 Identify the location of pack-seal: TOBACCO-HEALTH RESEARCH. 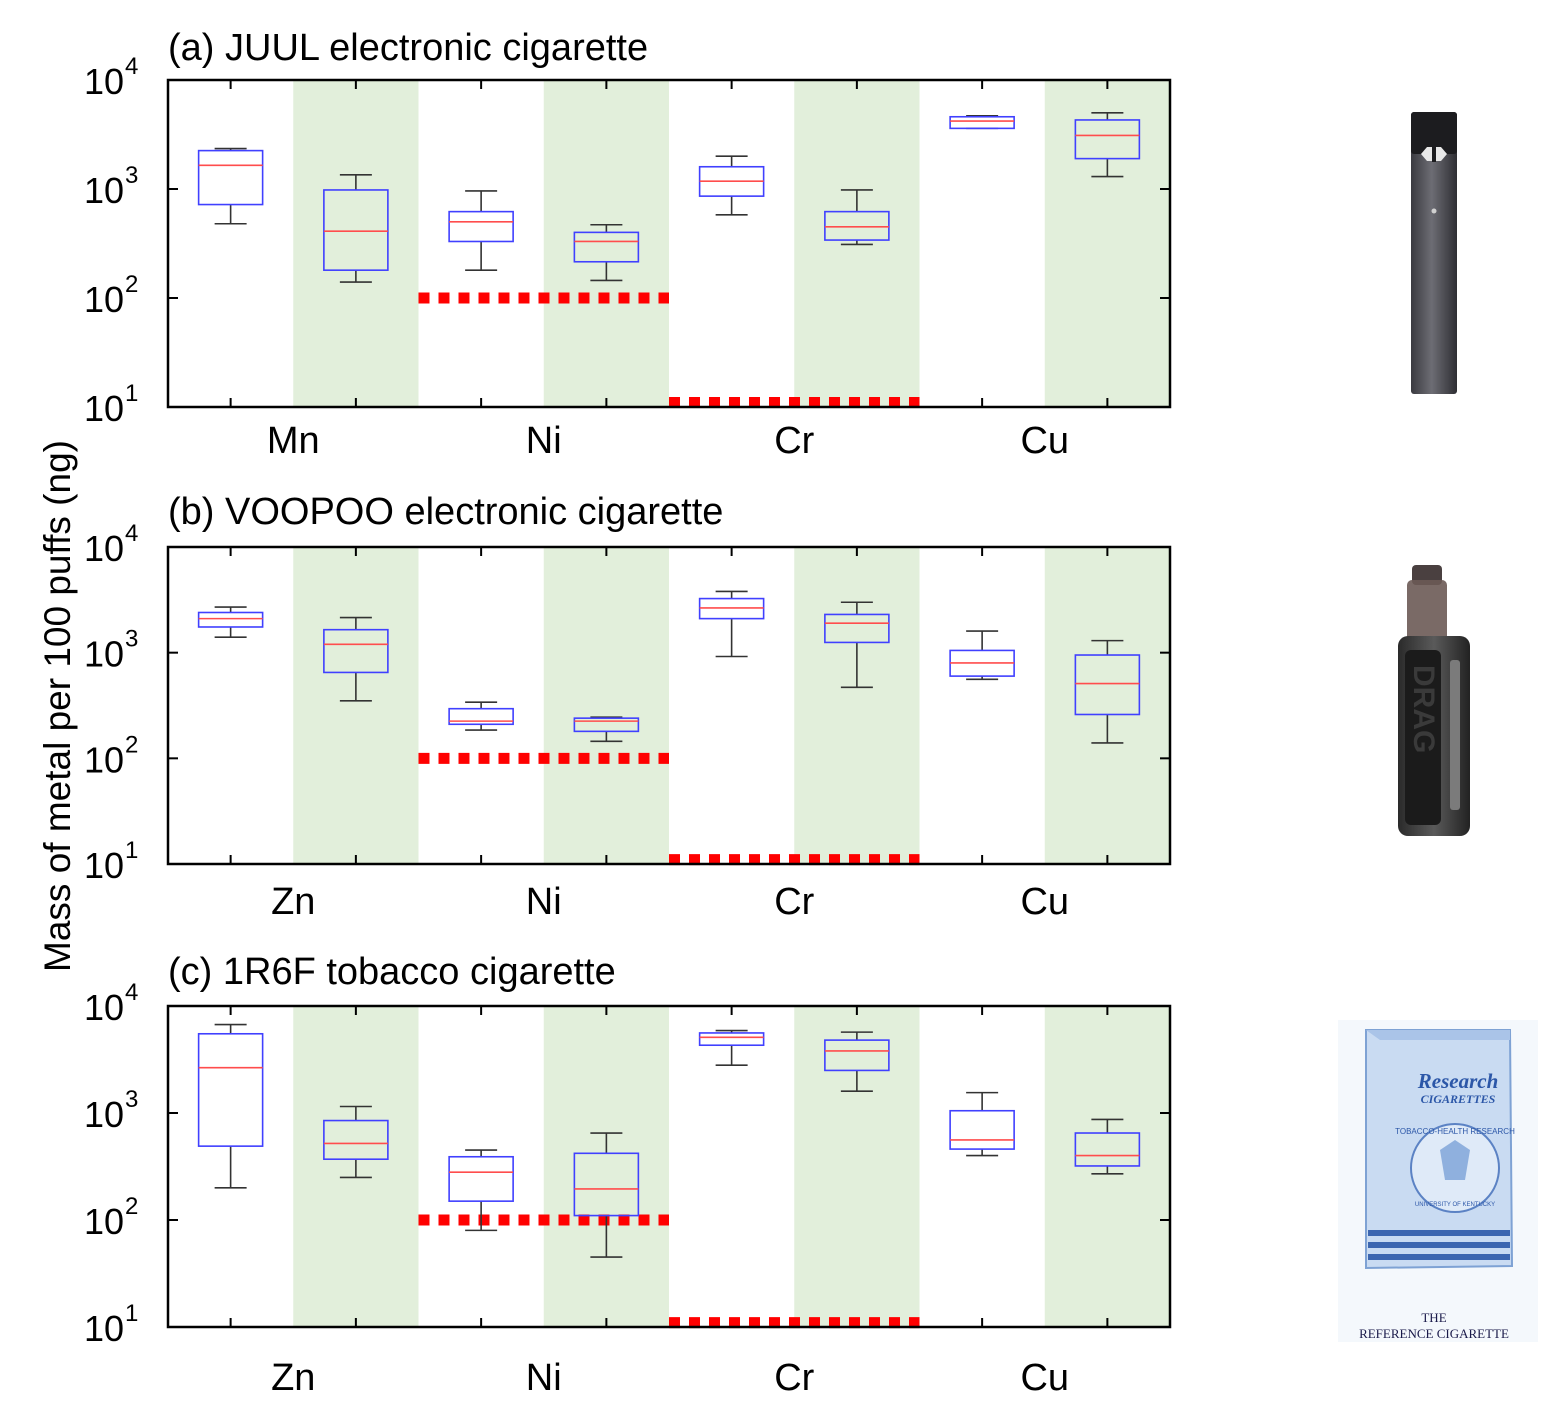
(1455, 1131).